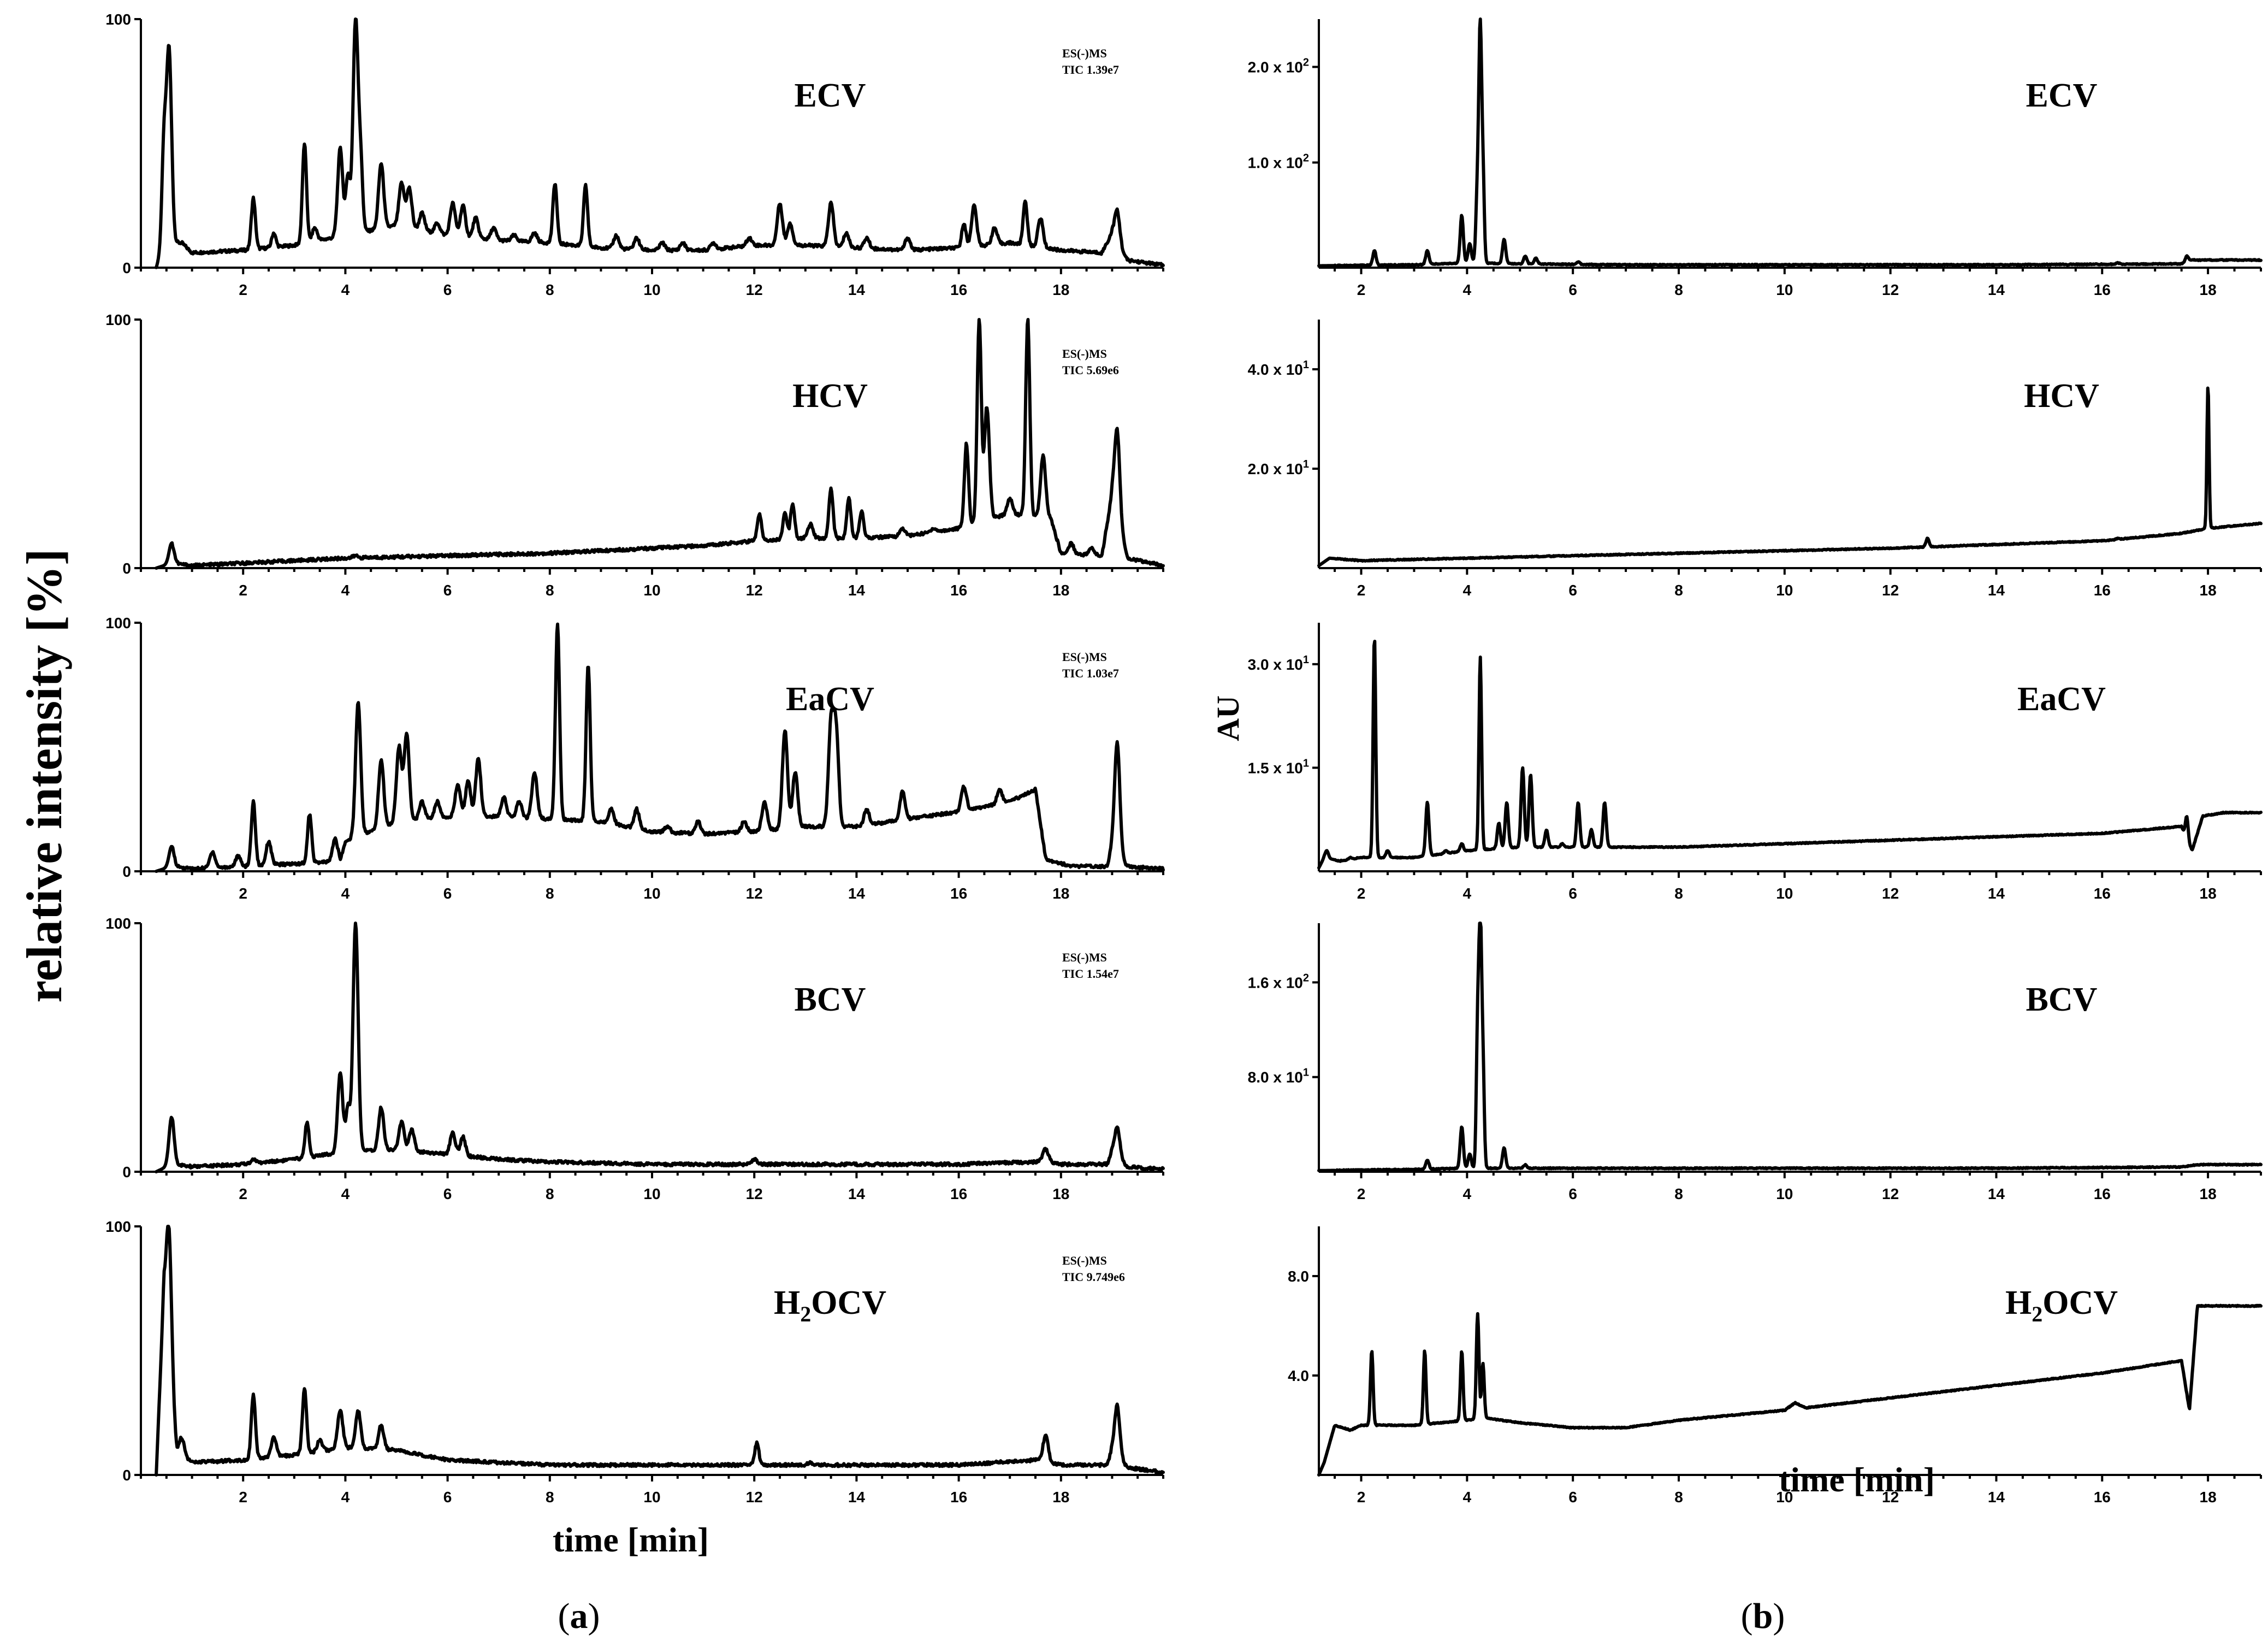 This screenshot has height=1641, width=2268. I want to click on ms-annotation: TIC 9.749e6, so click(1093, 1277).